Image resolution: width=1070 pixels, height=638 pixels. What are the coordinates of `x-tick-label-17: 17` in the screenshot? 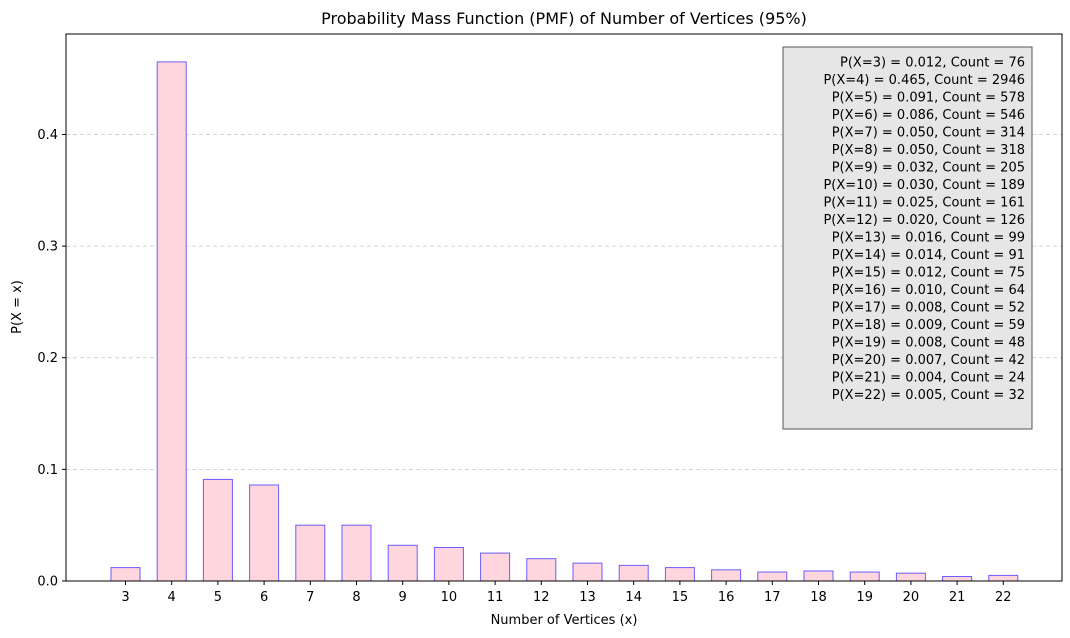 It's located at (772, 597).